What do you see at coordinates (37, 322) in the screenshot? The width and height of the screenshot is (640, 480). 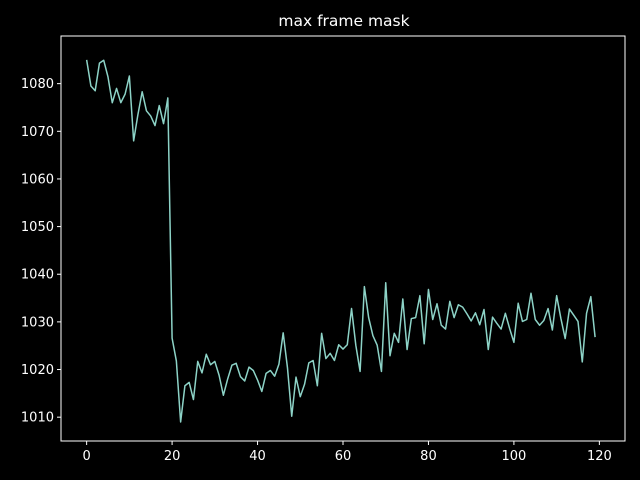 I see `y-tick-label: 1030` at bounding box center [37, 322].